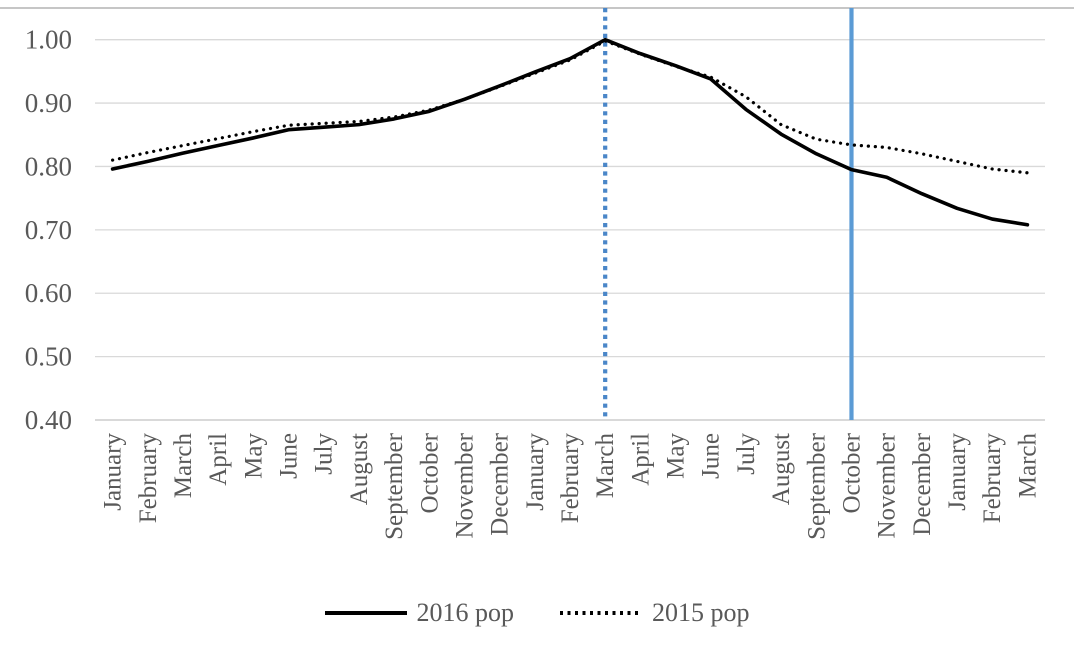 The image size is (1074, 654). What do you see at coordinates (48, 230) in the screenshot?
I see `y-axis-tick-label: 0.70` at bounding box center [48, 230].